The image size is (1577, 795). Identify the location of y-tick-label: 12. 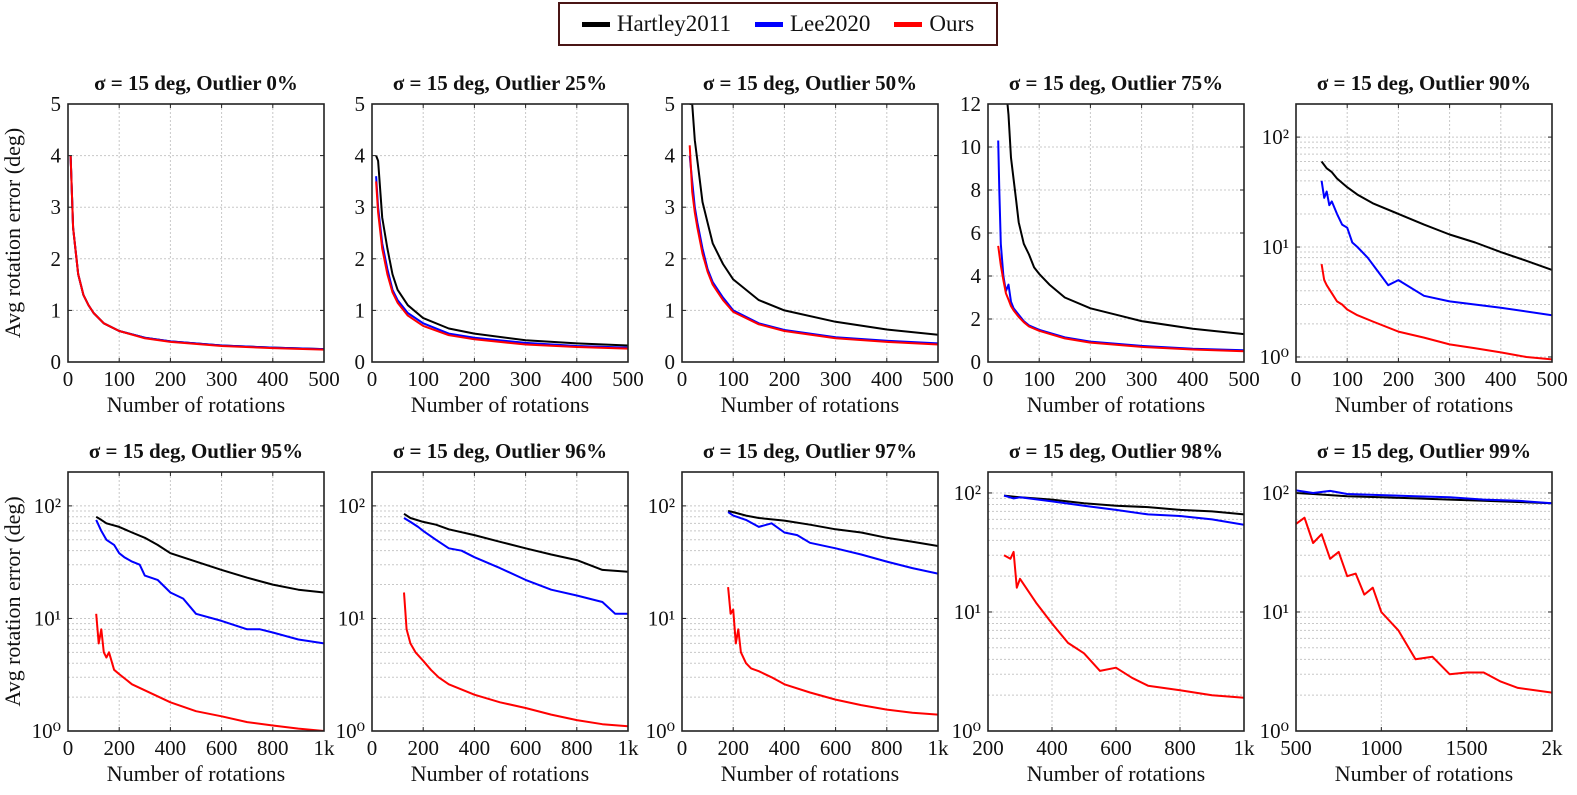
(970, 104).